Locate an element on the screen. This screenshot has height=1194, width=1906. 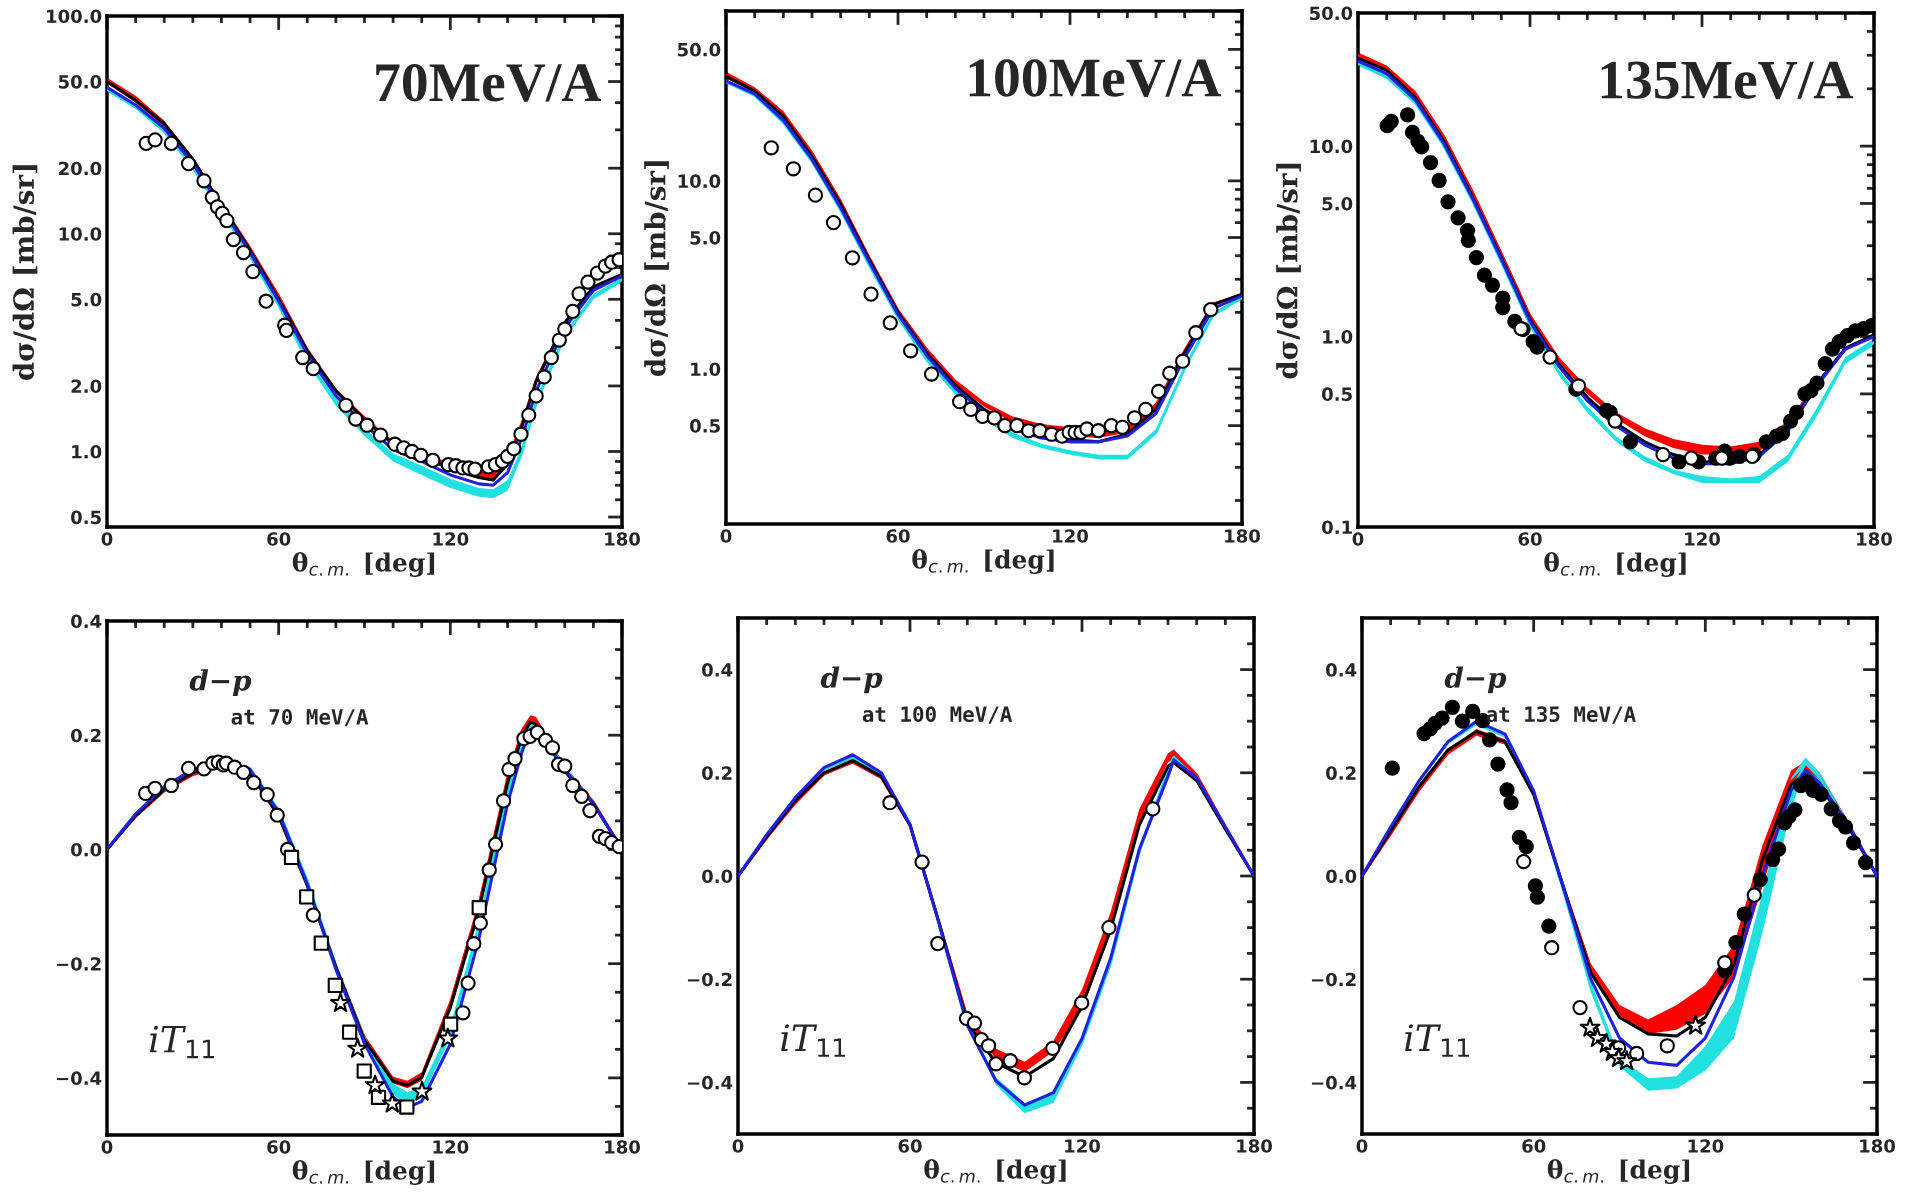
y-tick-label: 100.0 is located at coordinates (74, 16).